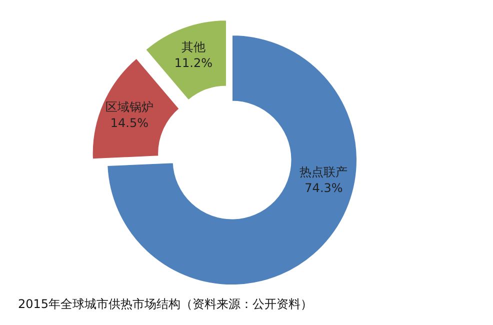 The width and height of the screenshot is (493, 325). Describe the element at coordinates (193, 47) in the screenshot. I see `slice-label: 其他` at that location.